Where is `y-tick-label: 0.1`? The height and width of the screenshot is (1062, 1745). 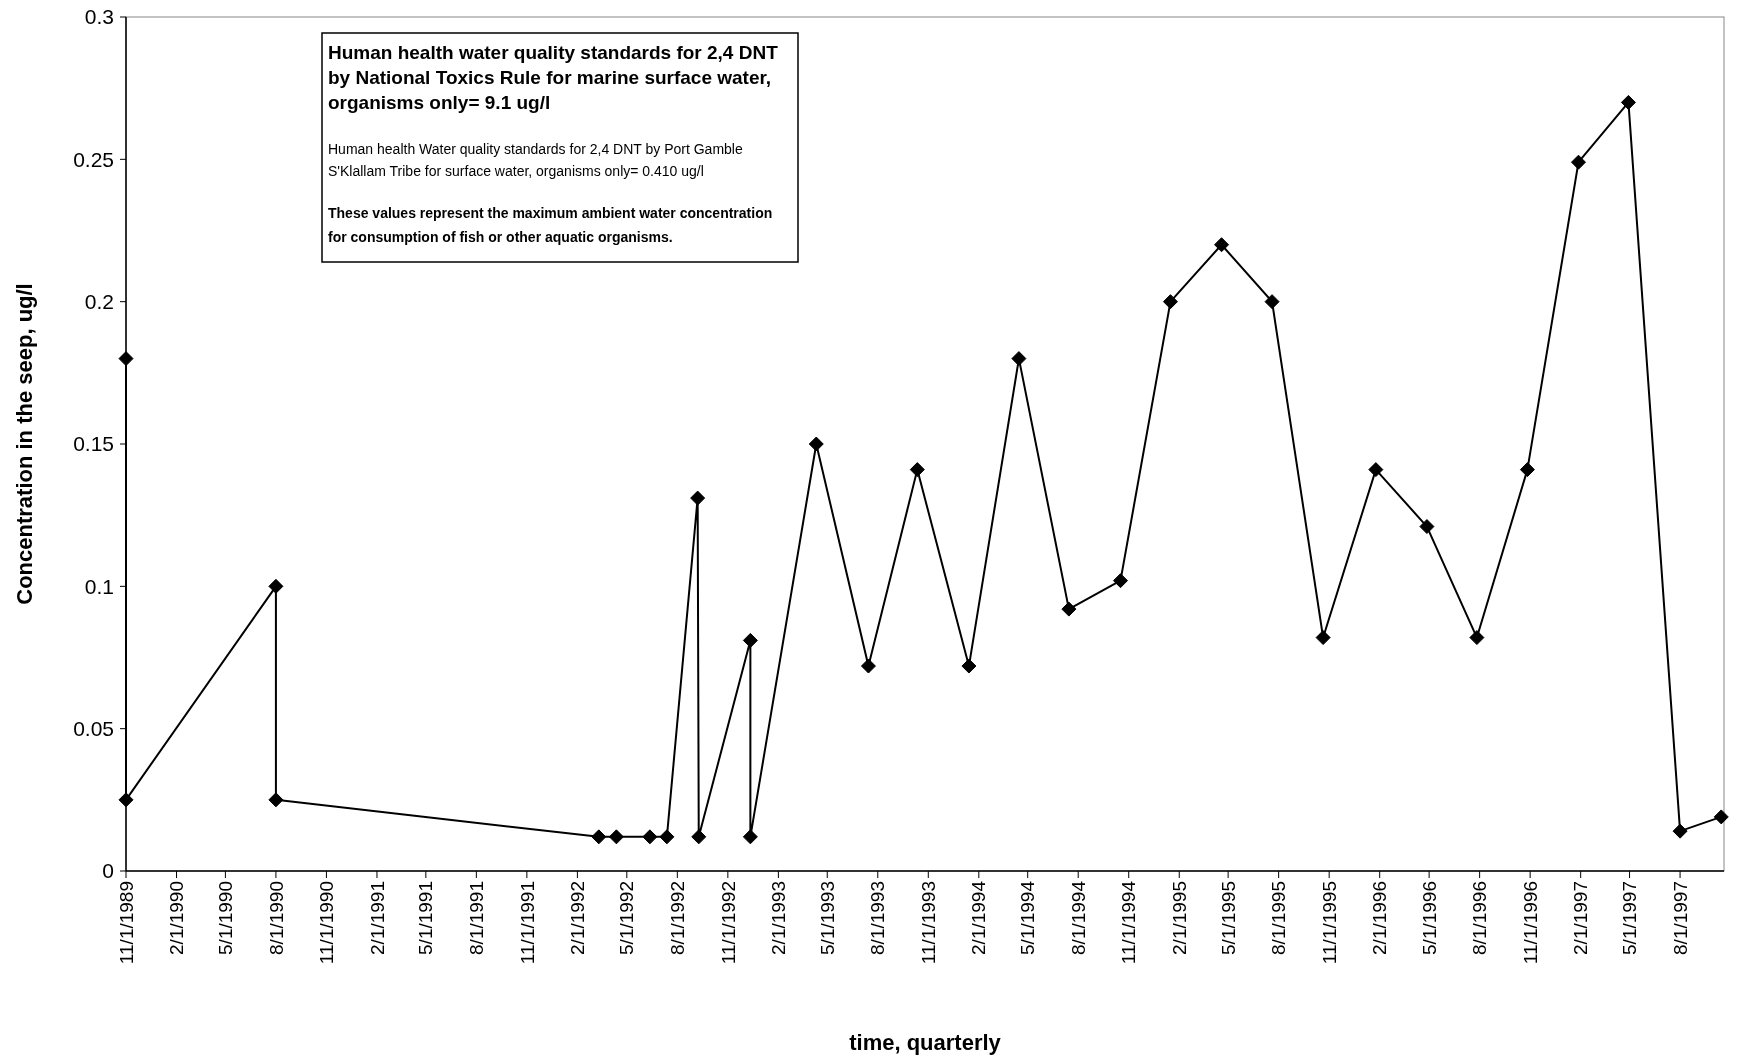
y-tick-label: 0.1 is located at coordinates (99, 586).